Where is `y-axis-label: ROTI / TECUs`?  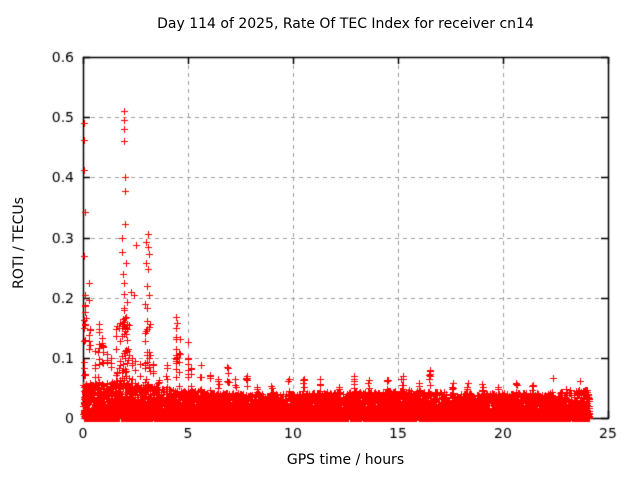
y-axis-label: ROTI / TECUs is located at coordinates (19, 243).